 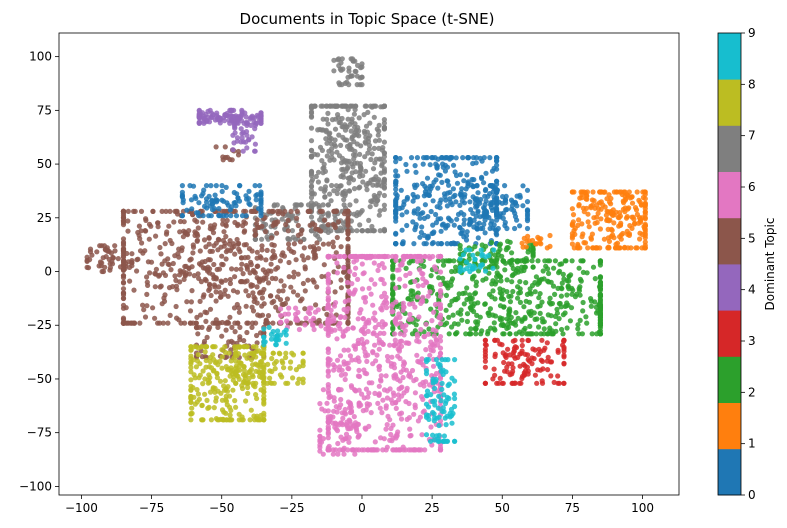 I want to click on chart-title: Documents in Topic Space (t-SNE), so click(x=367, y=19).